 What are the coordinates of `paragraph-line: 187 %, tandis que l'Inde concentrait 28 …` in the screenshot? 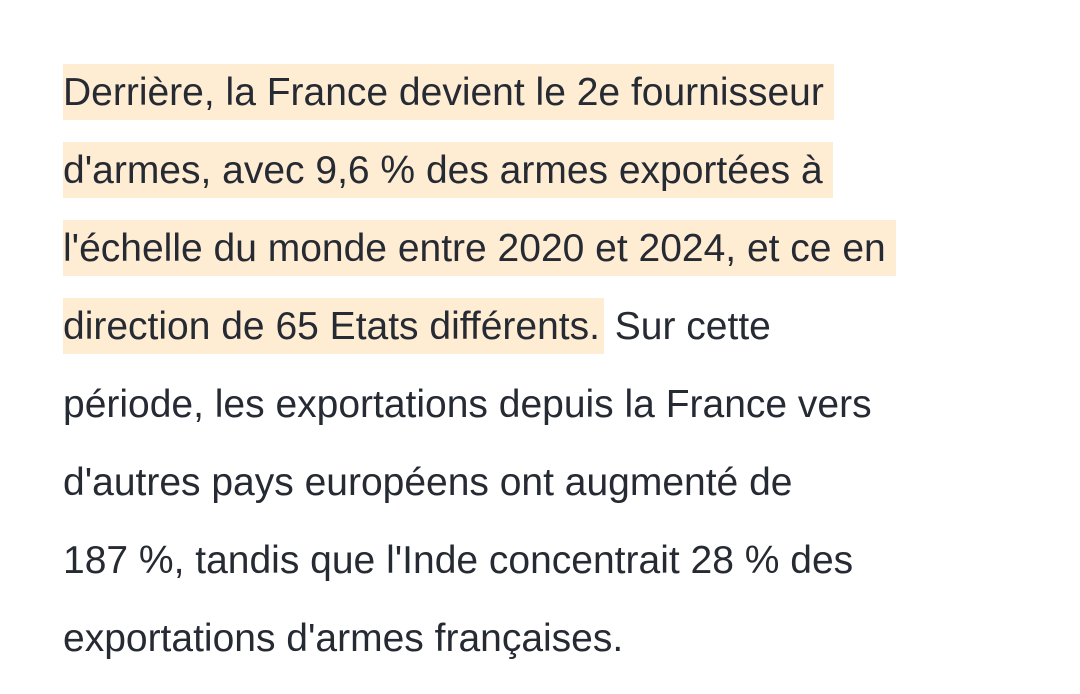 It's located at (556, 571).